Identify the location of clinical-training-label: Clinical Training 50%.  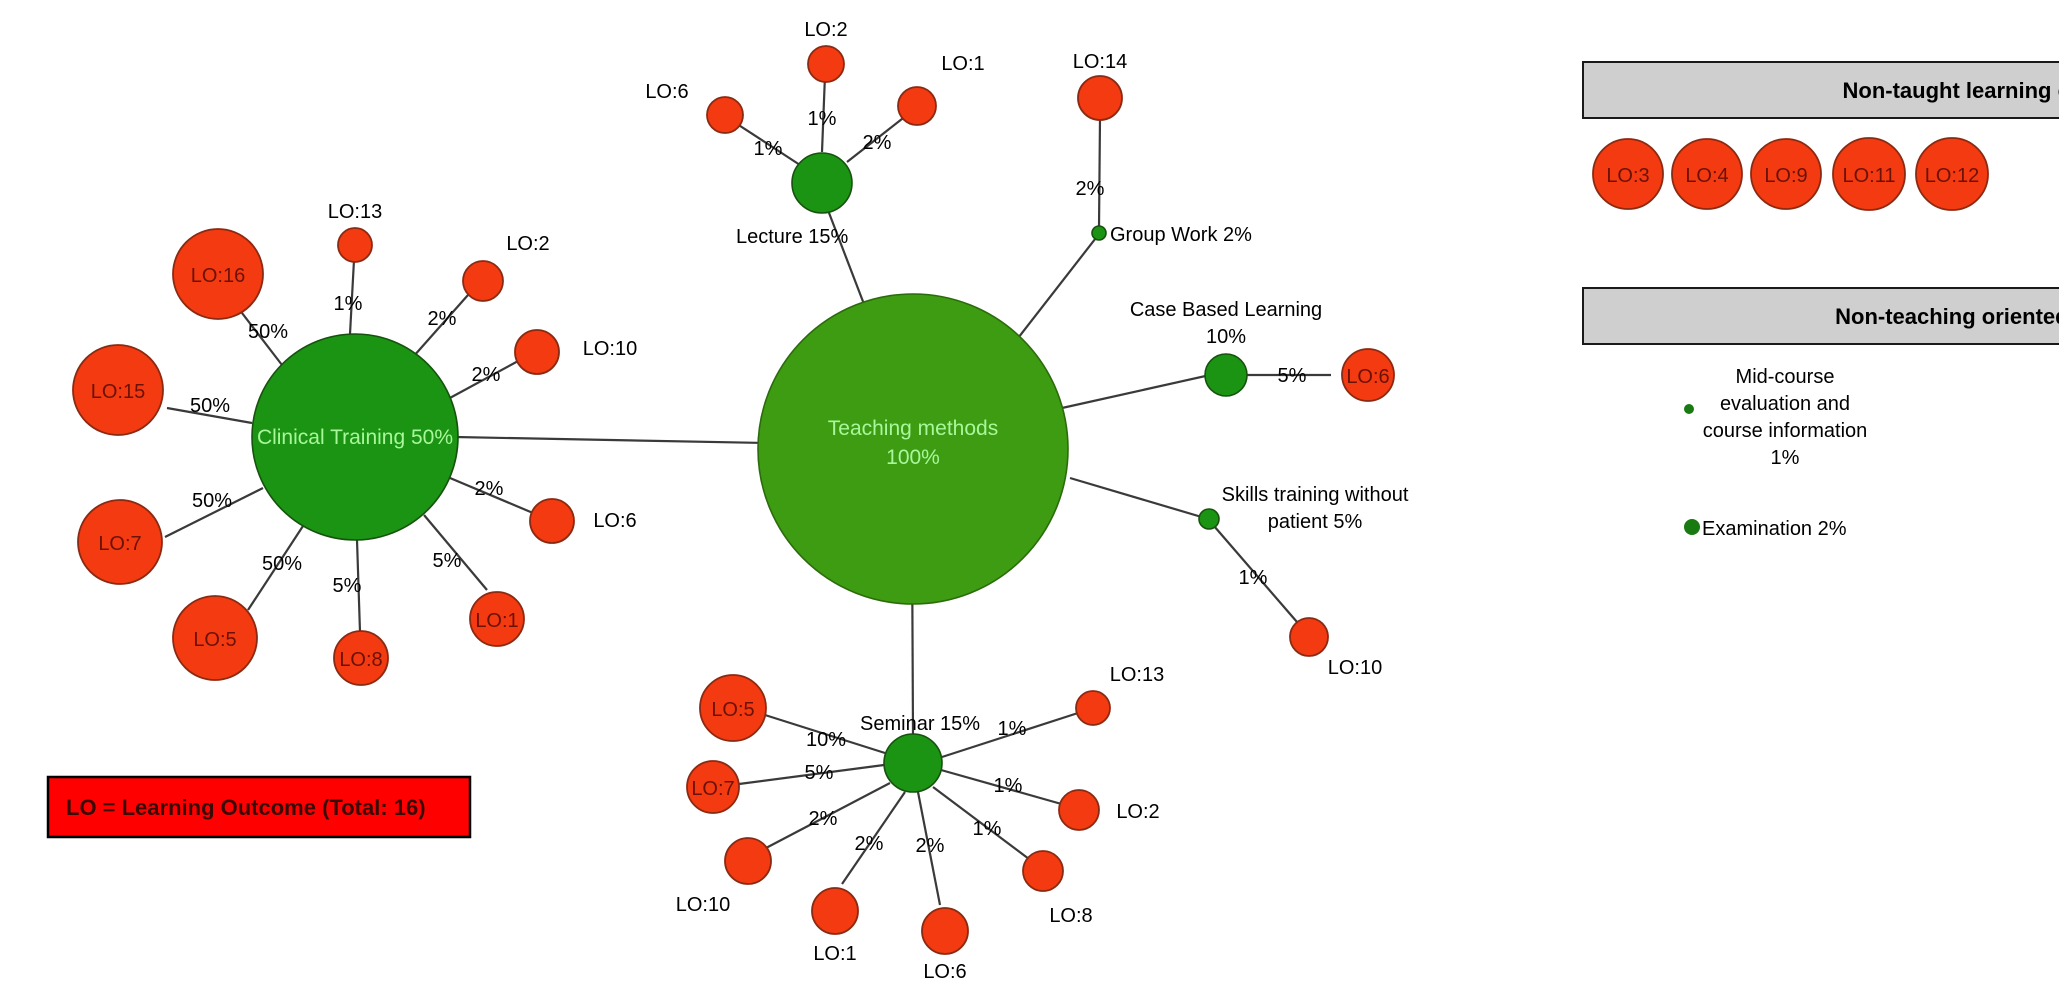
(355, 437).